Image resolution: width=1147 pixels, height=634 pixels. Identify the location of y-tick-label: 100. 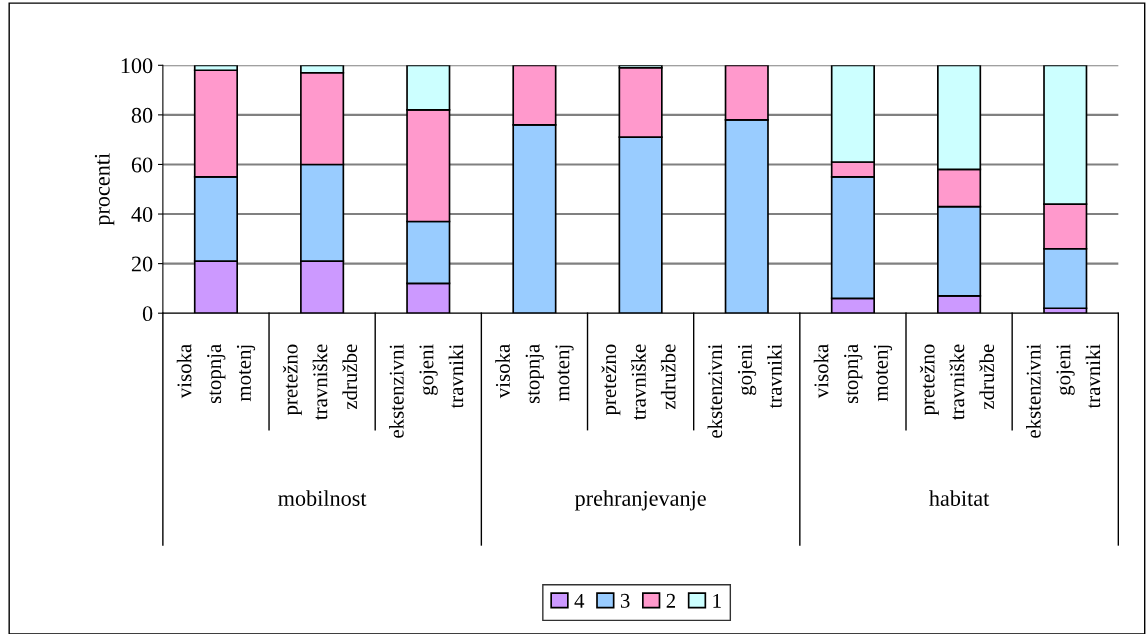
(137, 66).